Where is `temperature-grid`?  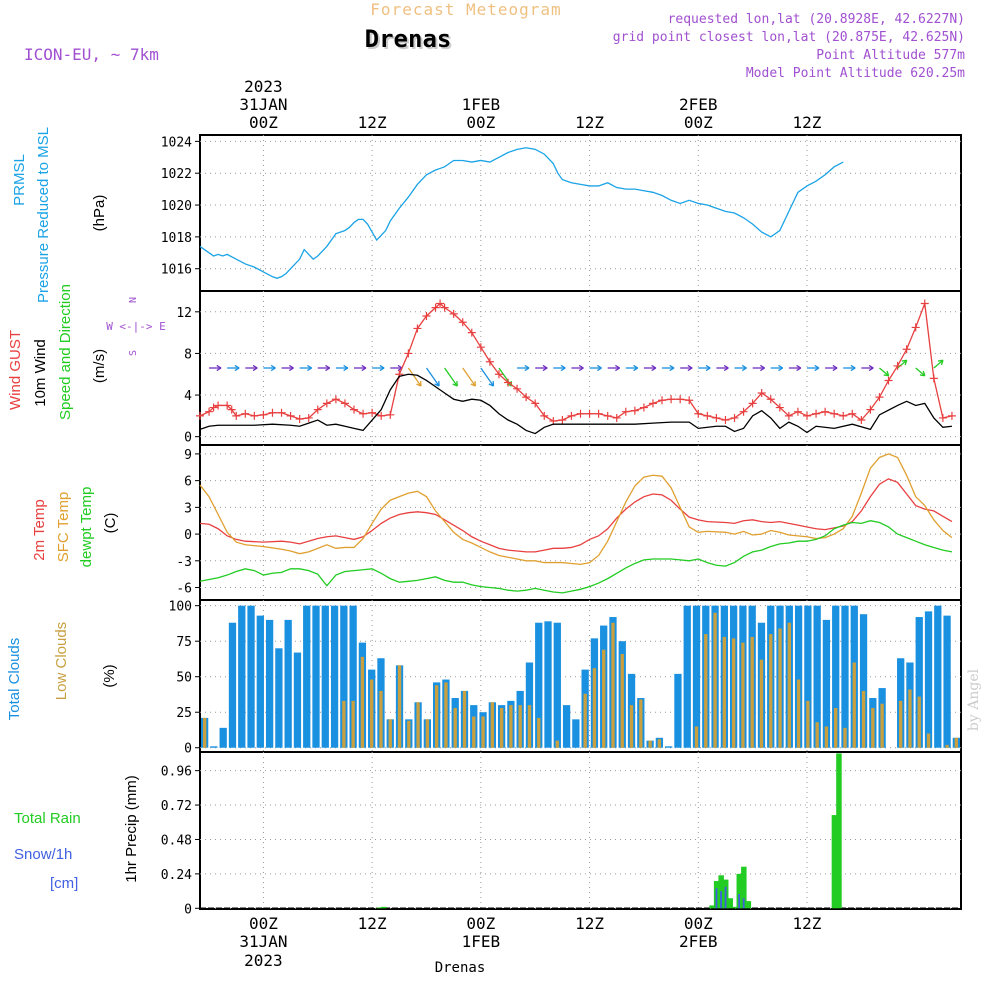
temperature-grid is located at coordinates (580, 522).